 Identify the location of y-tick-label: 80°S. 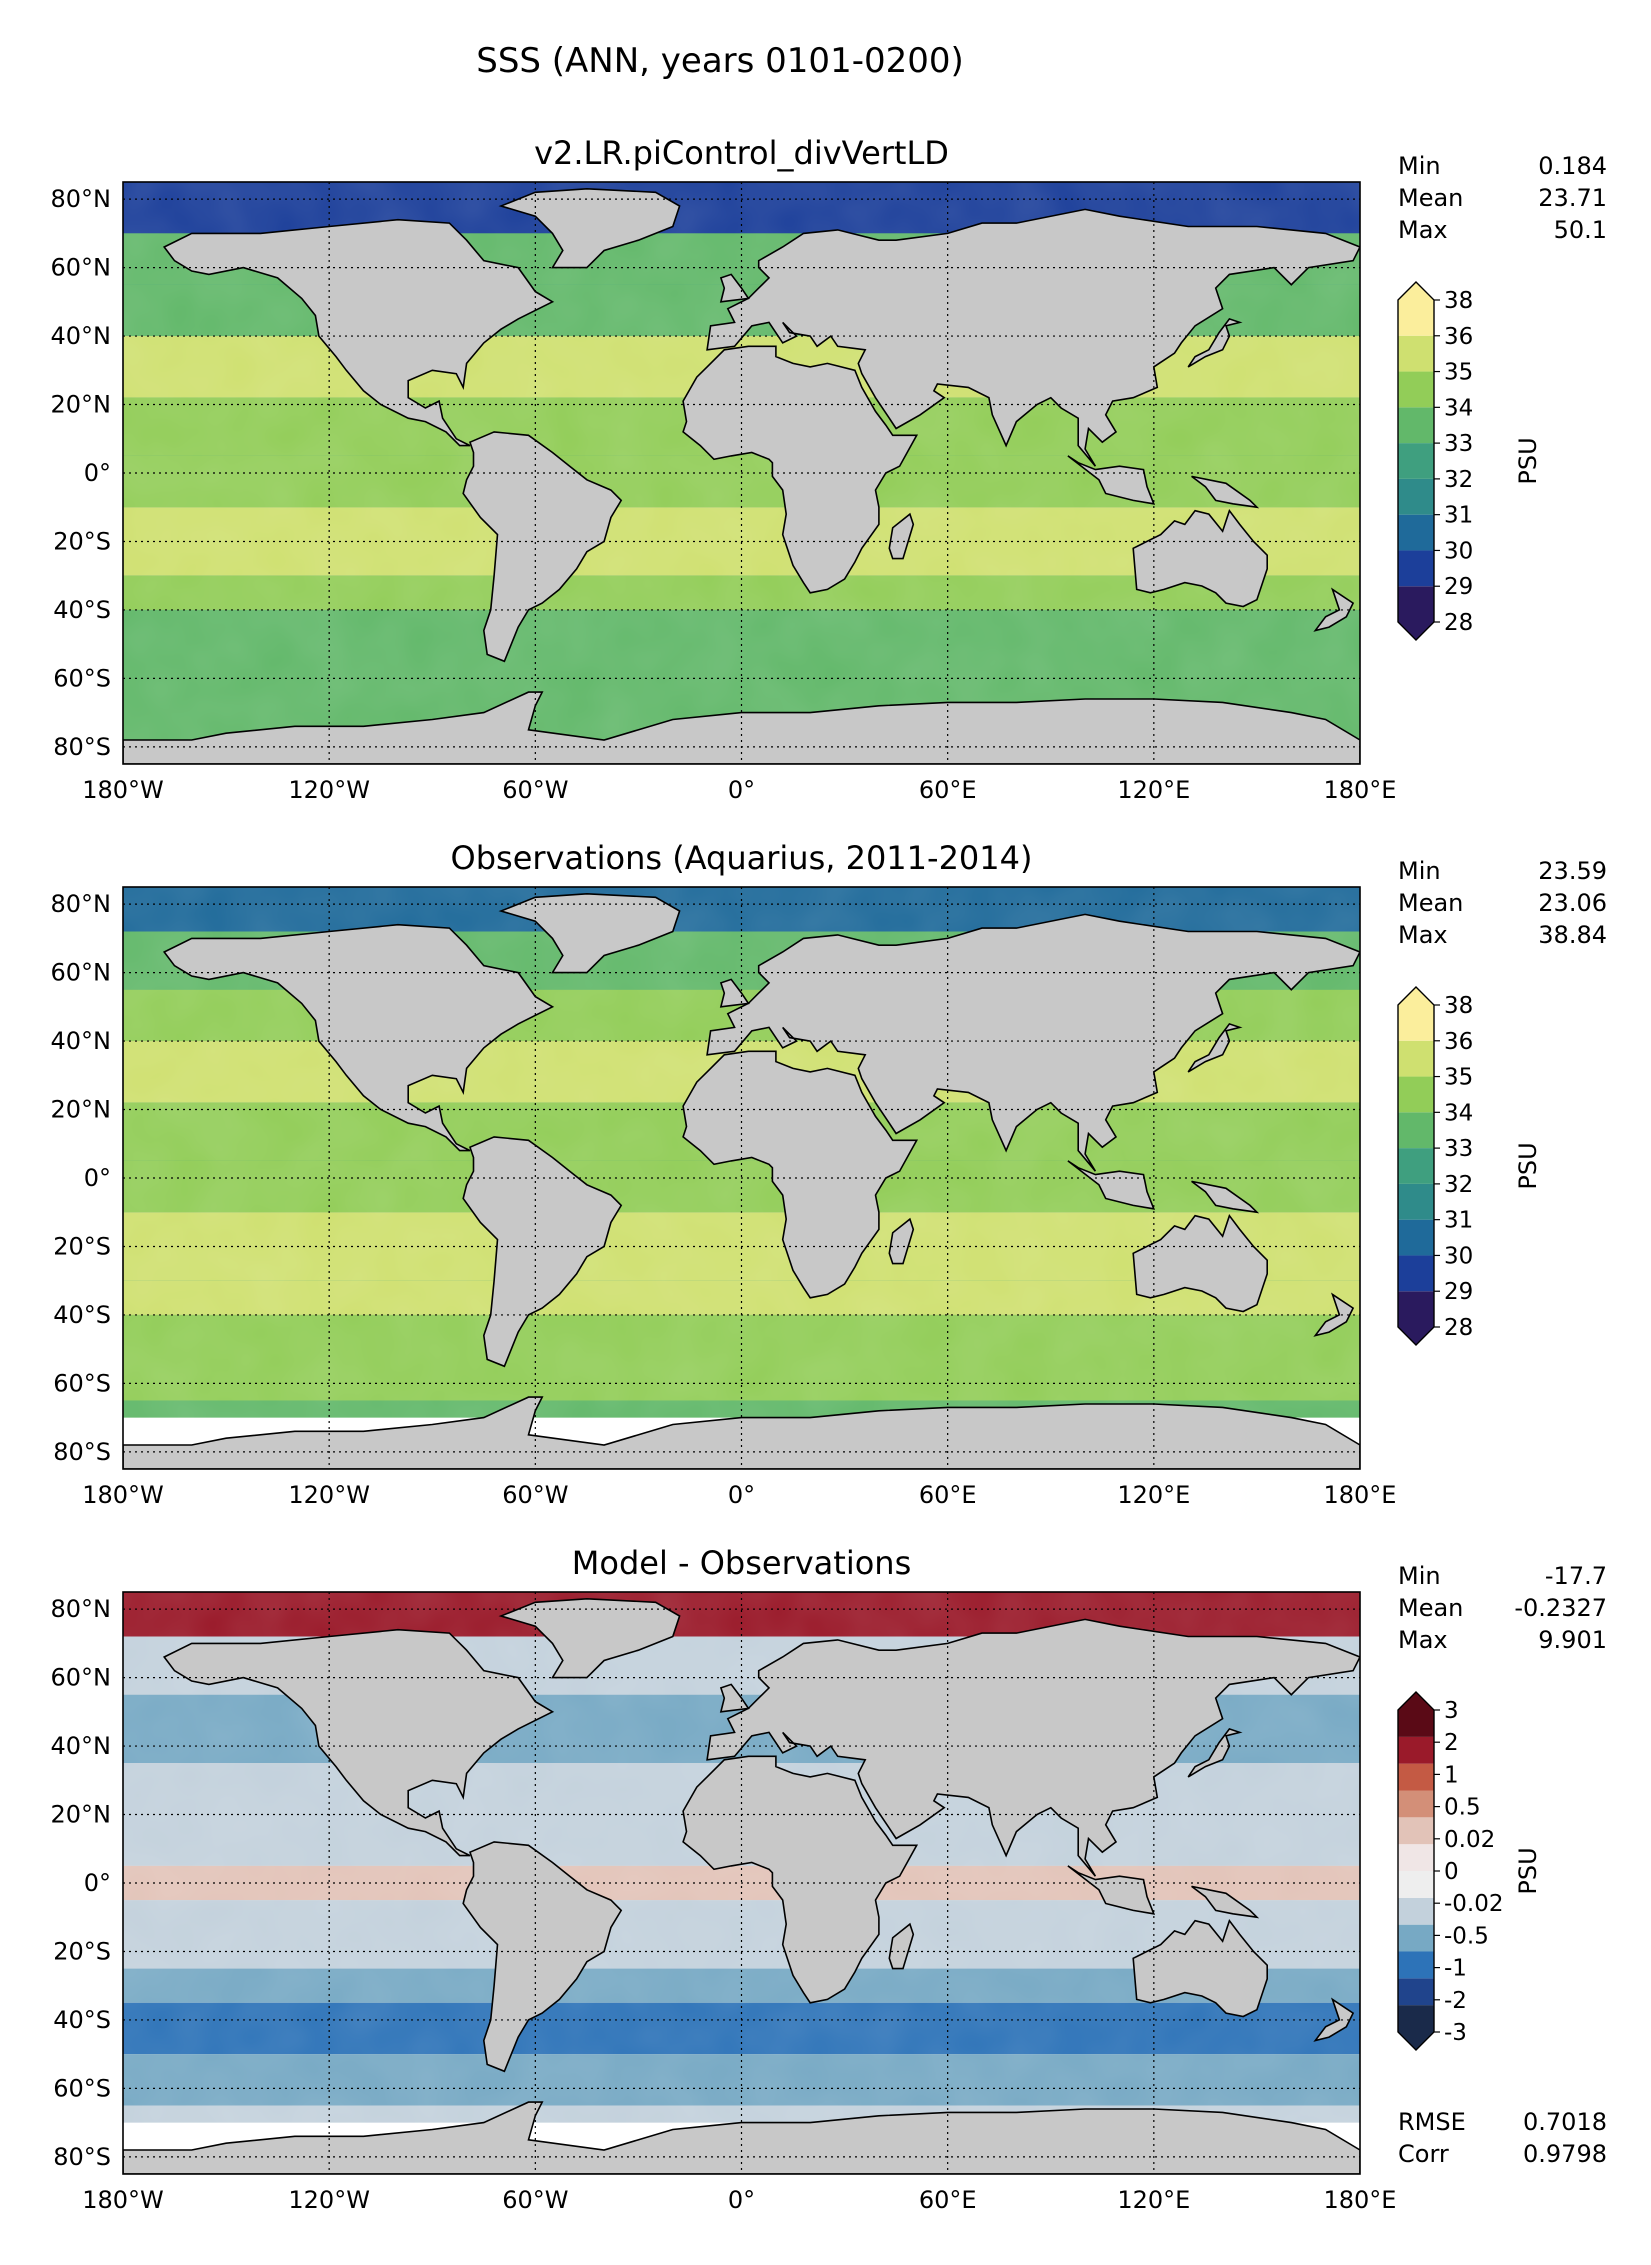
(82, 1452).